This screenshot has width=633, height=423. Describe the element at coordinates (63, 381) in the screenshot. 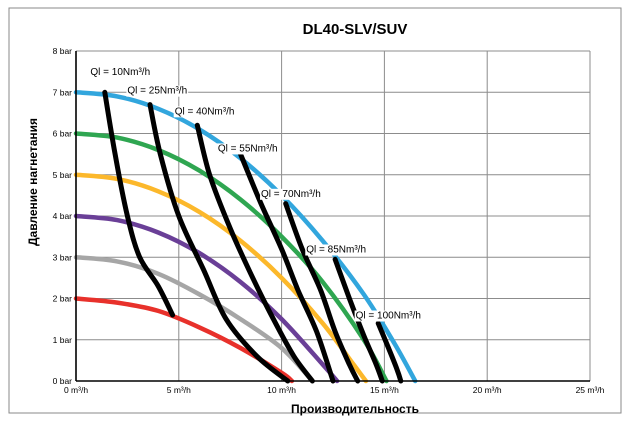

I see `y-tick-label: 0 bar` at that location.